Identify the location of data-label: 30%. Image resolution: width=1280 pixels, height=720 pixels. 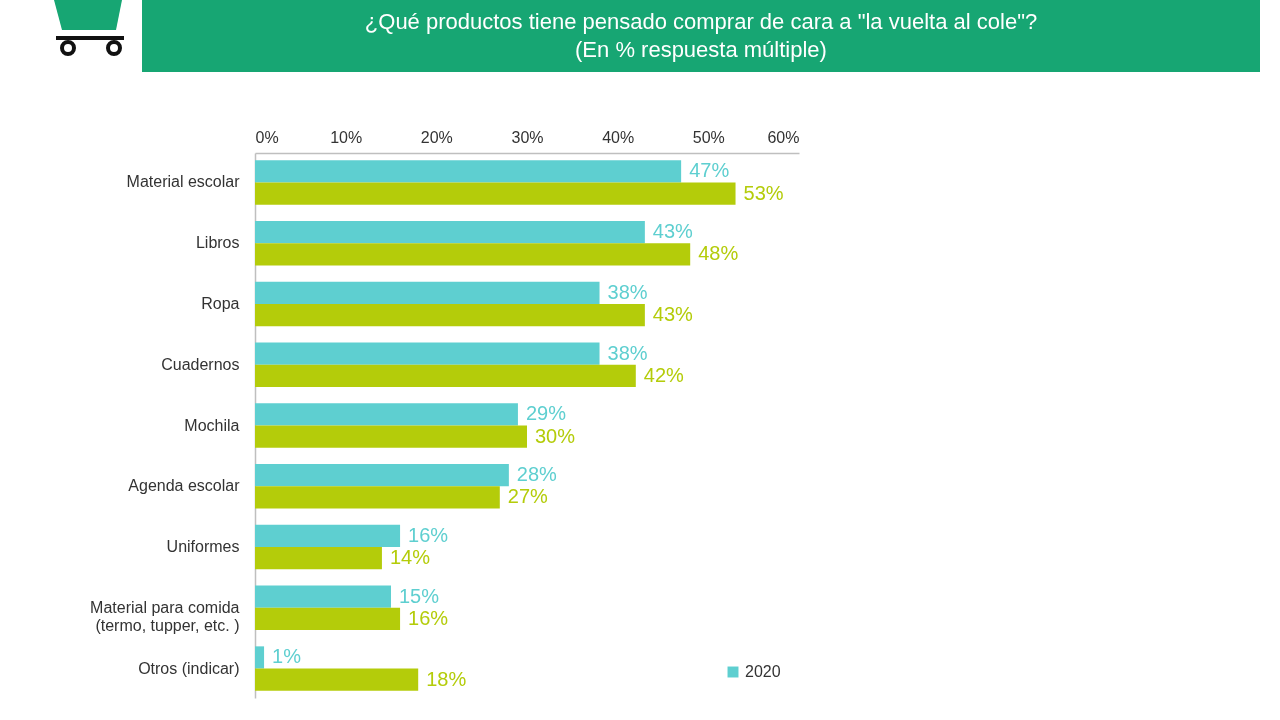
(555, 435).